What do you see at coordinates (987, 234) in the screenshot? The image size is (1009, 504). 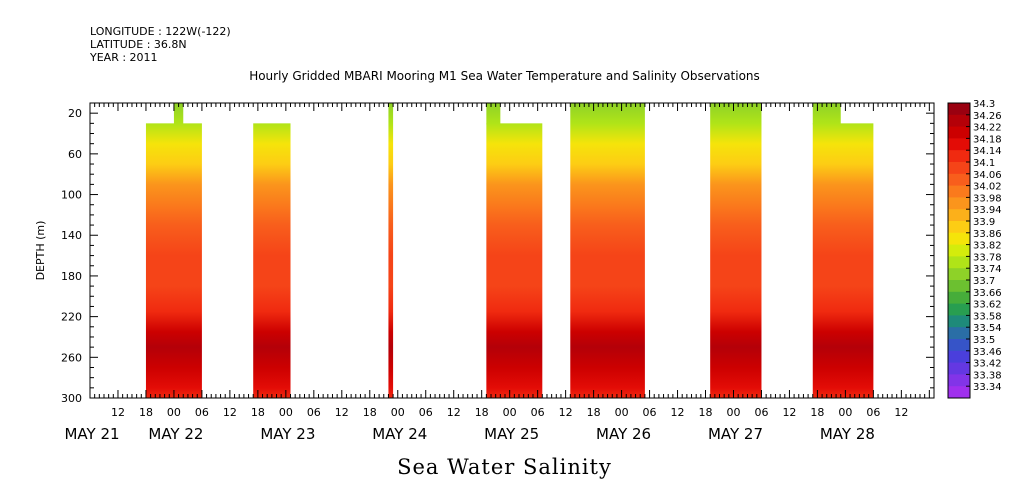 I see `colorbar-label: 33.86` at bounding box center [987, 234].